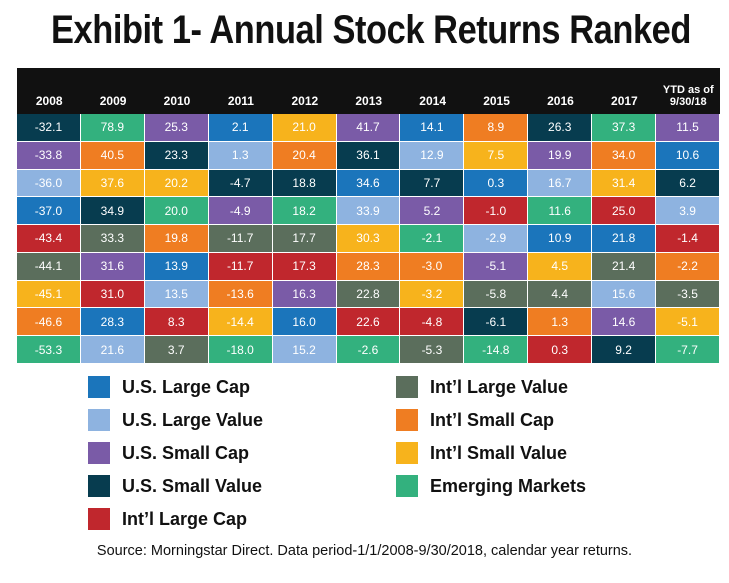 Image resolution: width=729 pixels, height=583 pixels. Describe the element at coordinates (176, 266) in the screenshot. I see `return-cell: 13.9` at that location.